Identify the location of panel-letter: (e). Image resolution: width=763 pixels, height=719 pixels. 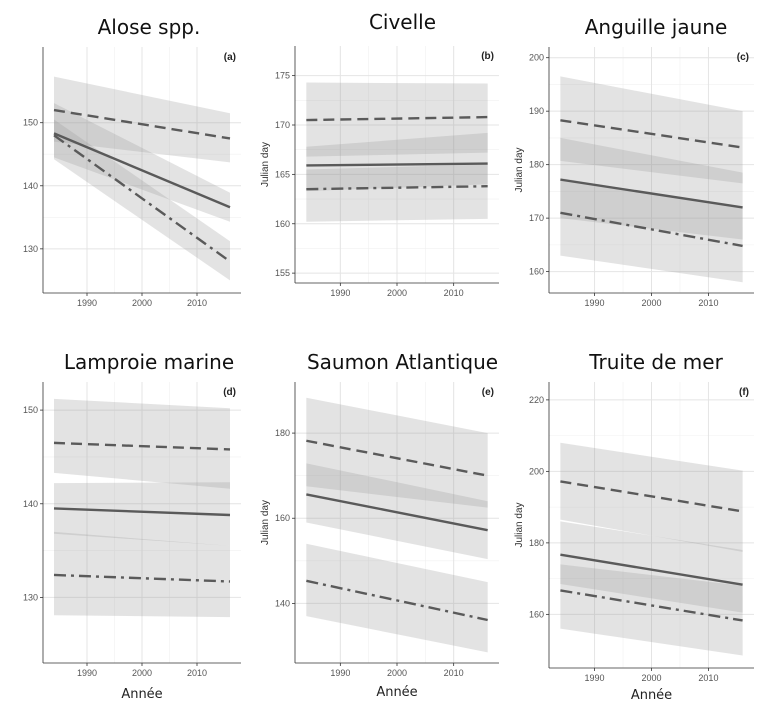
(488, 392).